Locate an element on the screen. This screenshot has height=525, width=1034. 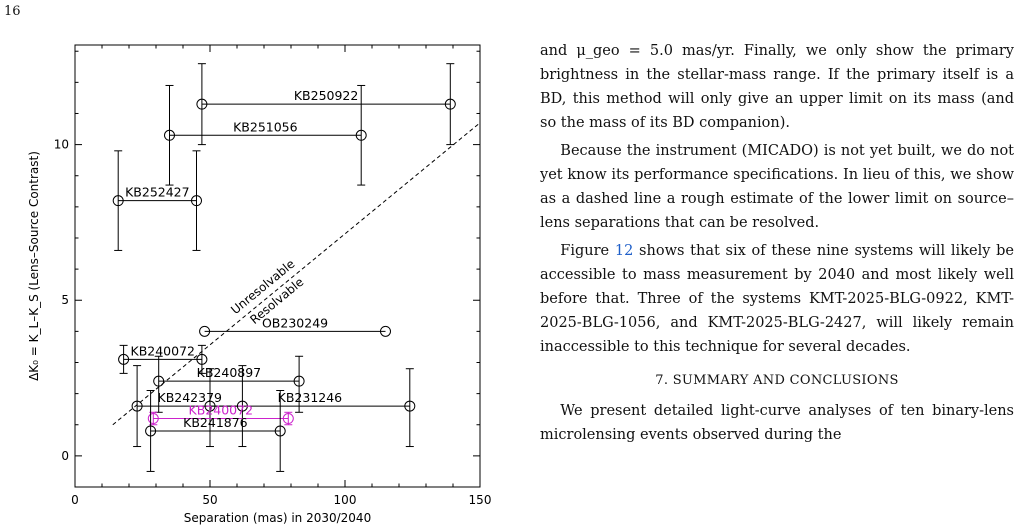
event-label: KB242379 is located at coordinates (190, 397).